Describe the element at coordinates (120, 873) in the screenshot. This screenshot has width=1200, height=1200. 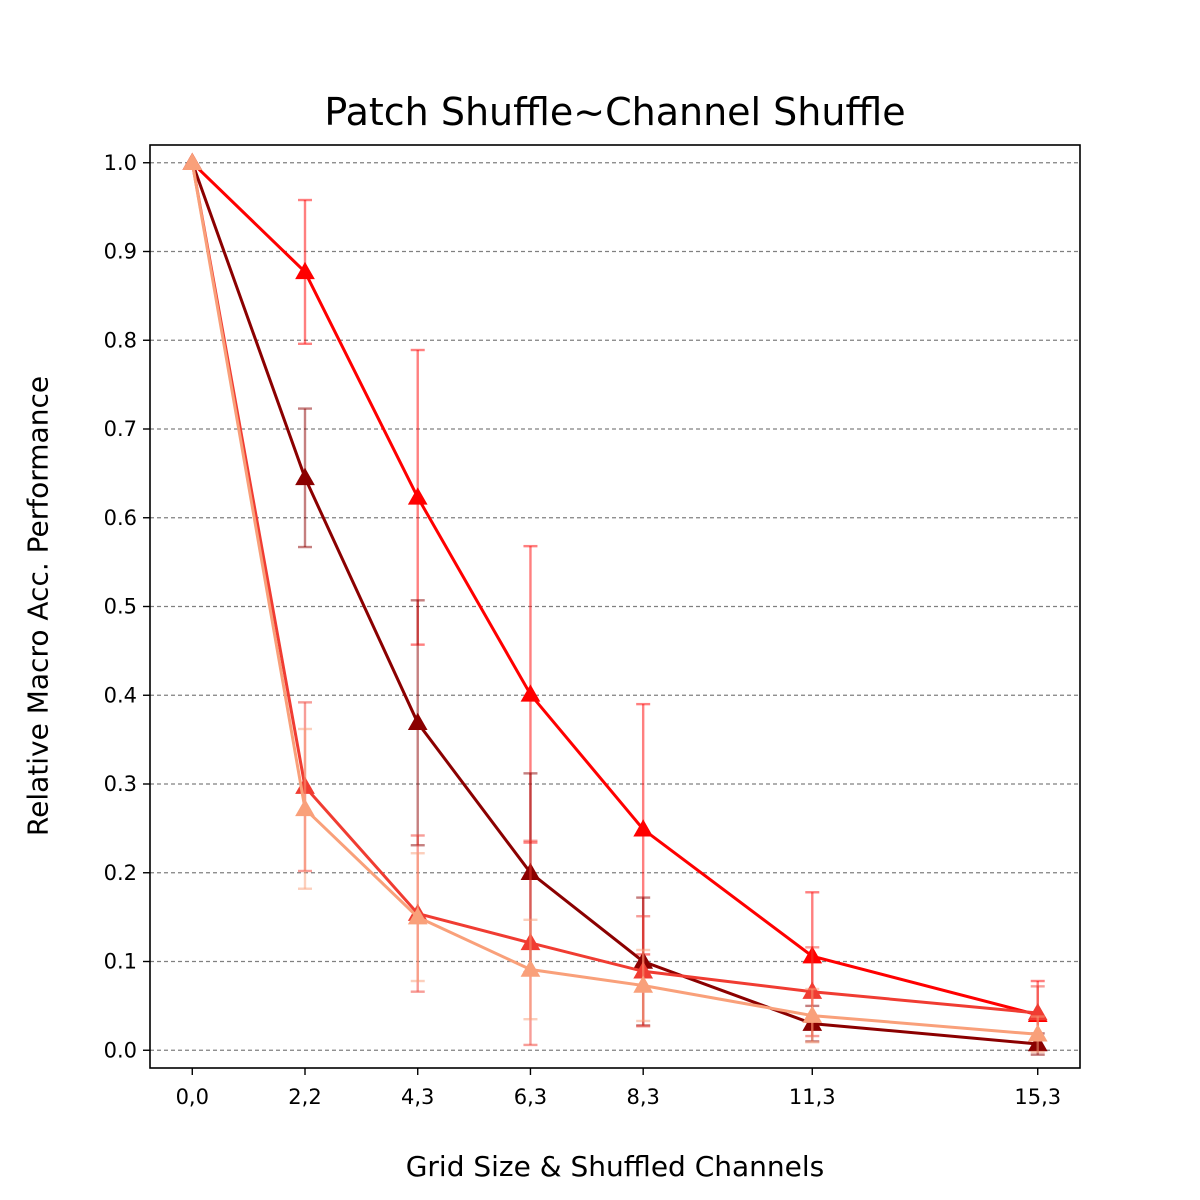
I see `y-tick-label: 0.2` at that location.